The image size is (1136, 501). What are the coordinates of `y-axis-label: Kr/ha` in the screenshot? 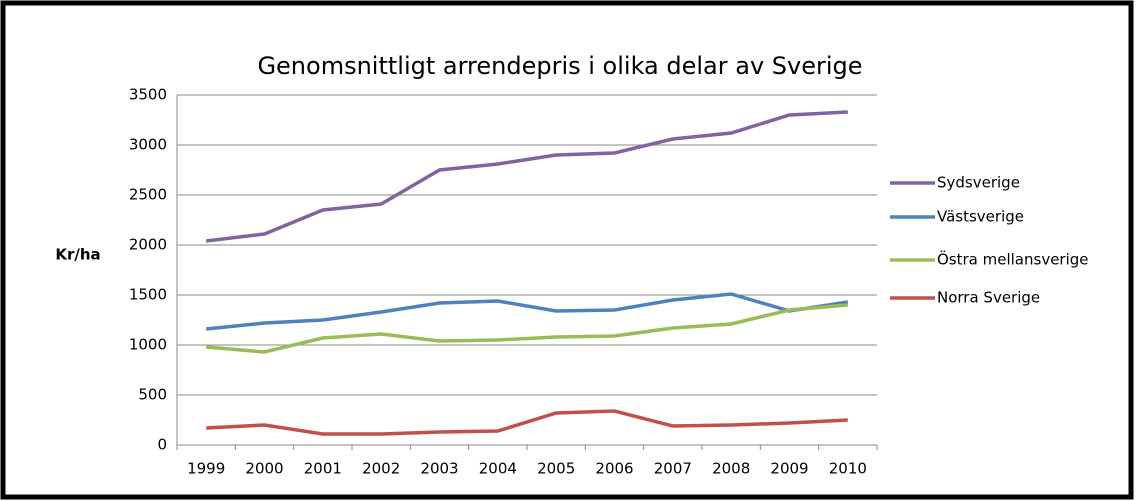 It's located at (77, 255).